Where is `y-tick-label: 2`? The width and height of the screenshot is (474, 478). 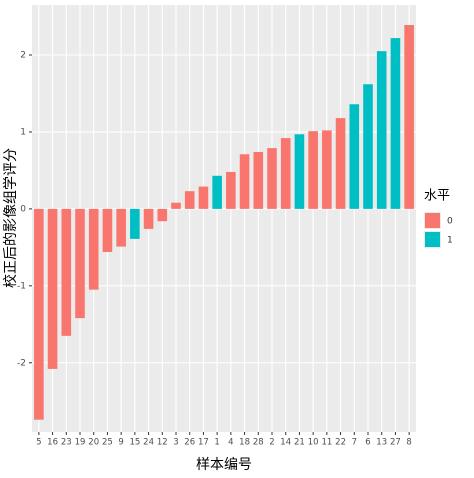 y-tick-label: 2 is located at coordinates (23, 56).